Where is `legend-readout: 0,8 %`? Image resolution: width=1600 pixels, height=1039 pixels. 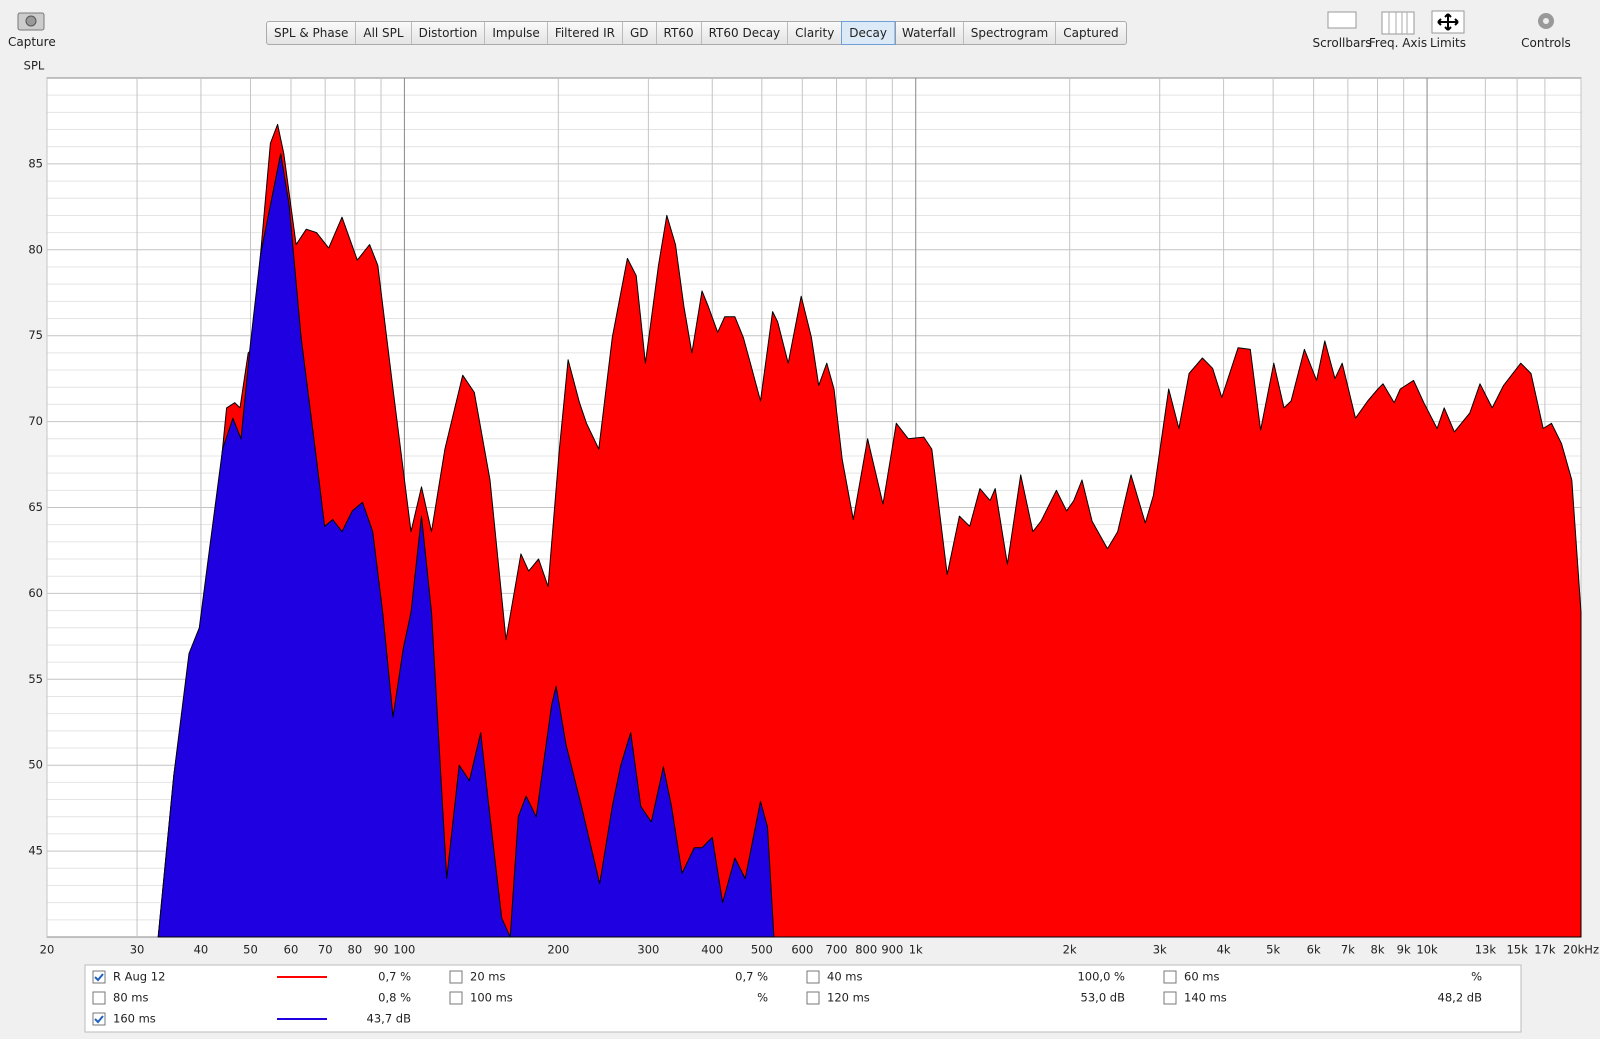
legend-readout: 0,8 % is located at coordinates (394, 998).